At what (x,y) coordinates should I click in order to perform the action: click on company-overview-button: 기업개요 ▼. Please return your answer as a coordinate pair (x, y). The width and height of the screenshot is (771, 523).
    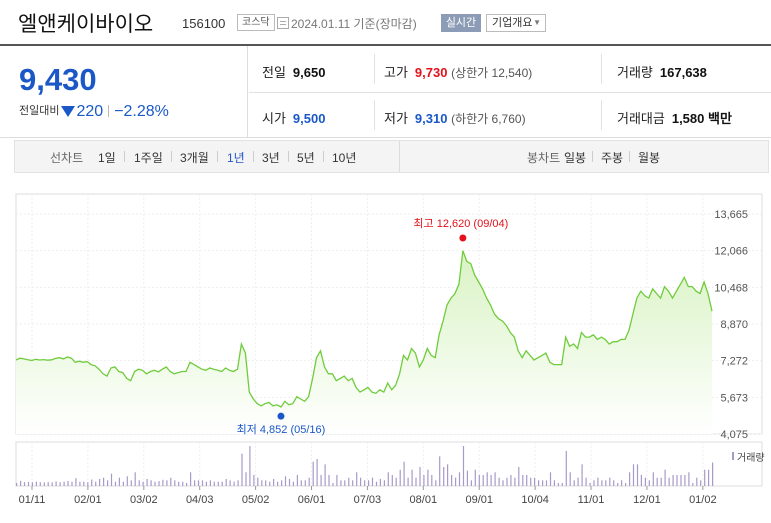
    Looking at the image, I should click on (516, 23).